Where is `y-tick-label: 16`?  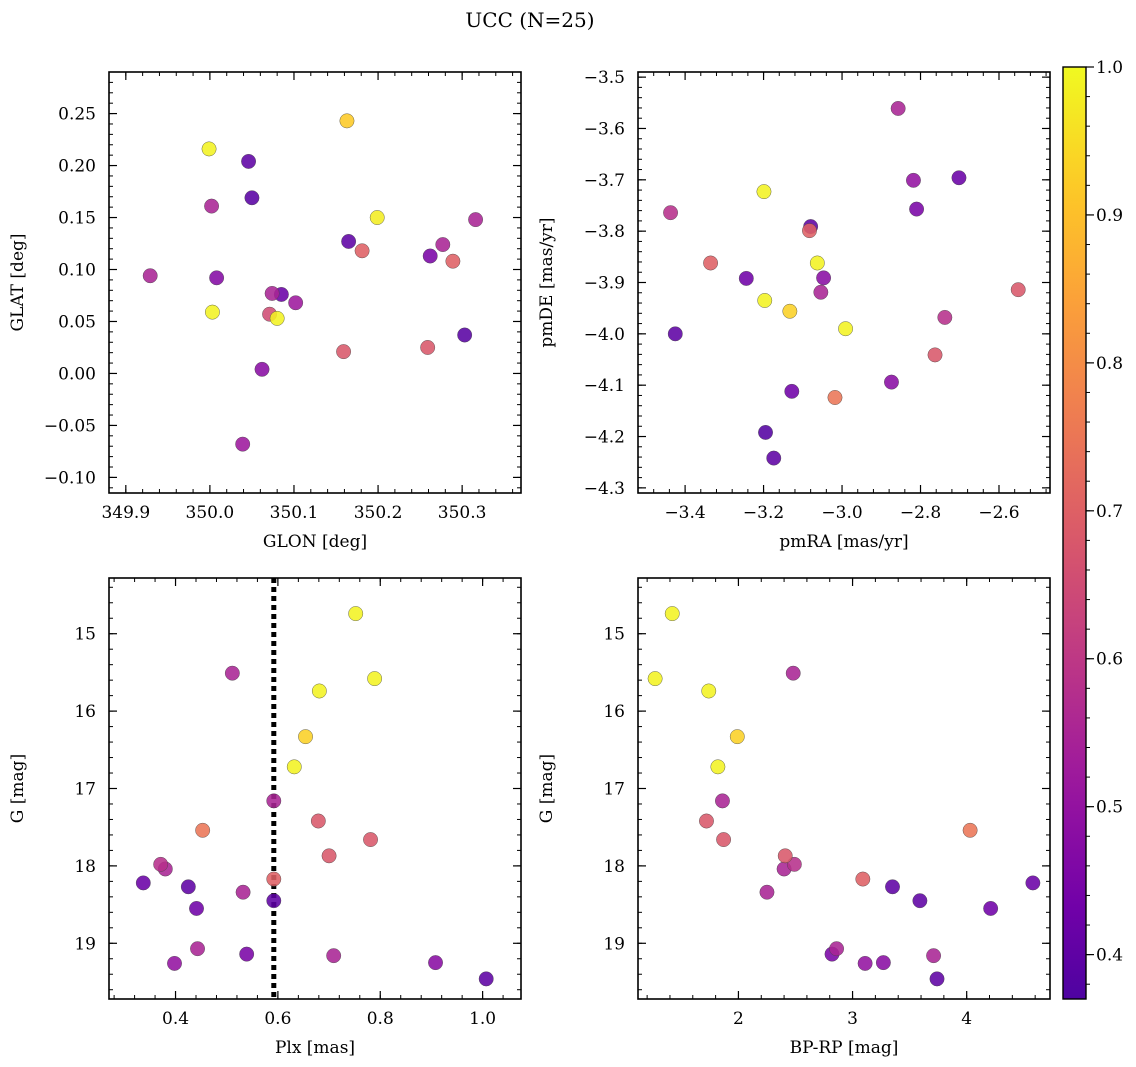 y-tick-label: 16 is located at coordinates (614, 712).